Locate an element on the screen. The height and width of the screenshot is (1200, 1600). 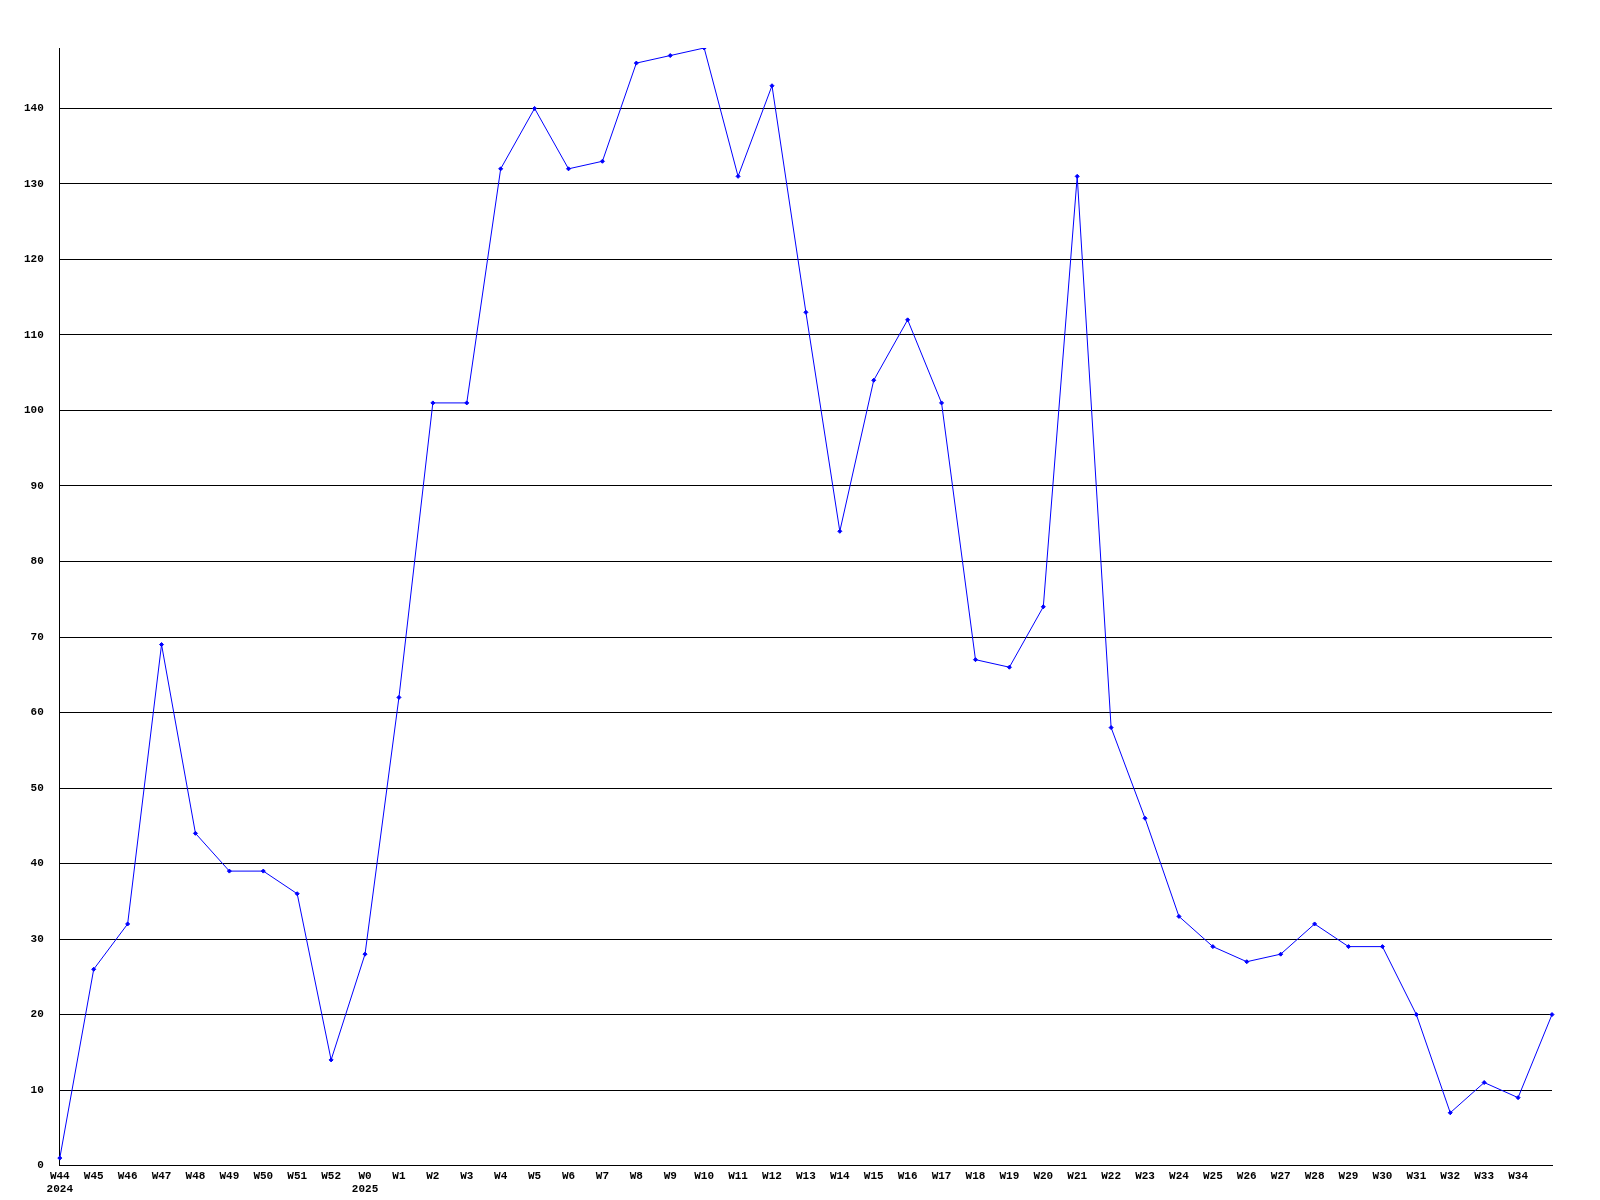
x-tick-label: W52 is located at coordinates (331, 1175).